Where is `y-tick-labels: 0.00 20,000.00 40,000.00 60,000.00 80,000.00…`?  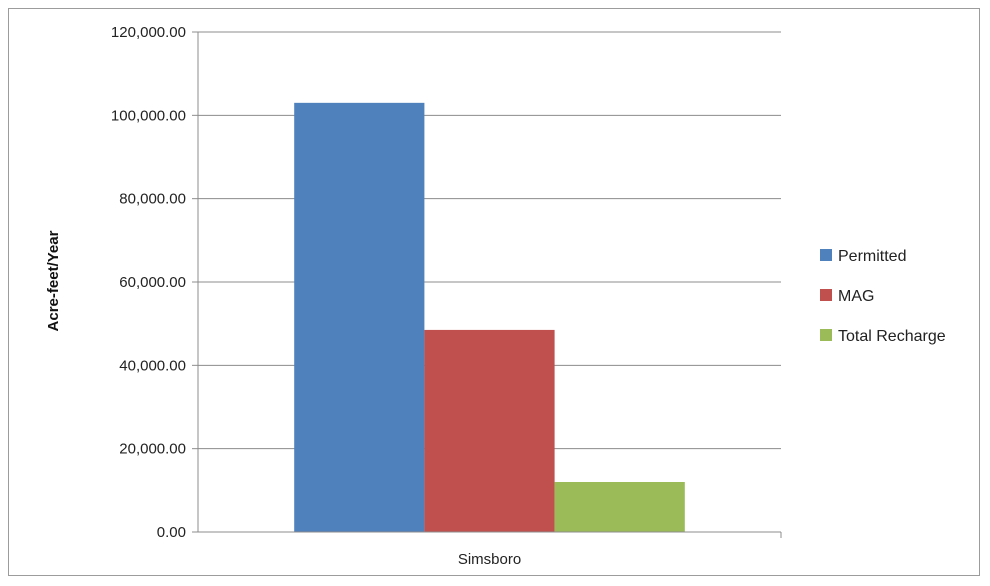
y-tick-labels: 0.00 20,000.00 40,000.00 60,000.00 80,000.00… is located at coordinates (148, 282).